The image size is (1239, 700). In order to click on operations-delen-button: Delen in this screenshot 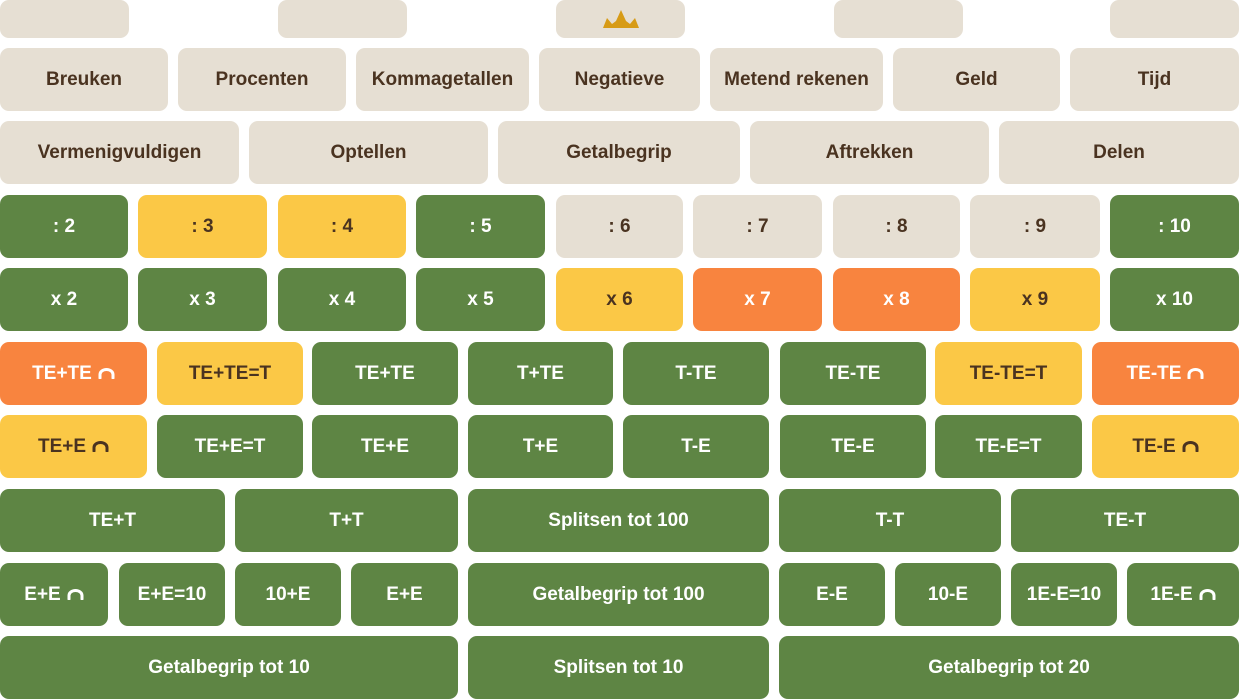, I will do `click(1119, 152)`.